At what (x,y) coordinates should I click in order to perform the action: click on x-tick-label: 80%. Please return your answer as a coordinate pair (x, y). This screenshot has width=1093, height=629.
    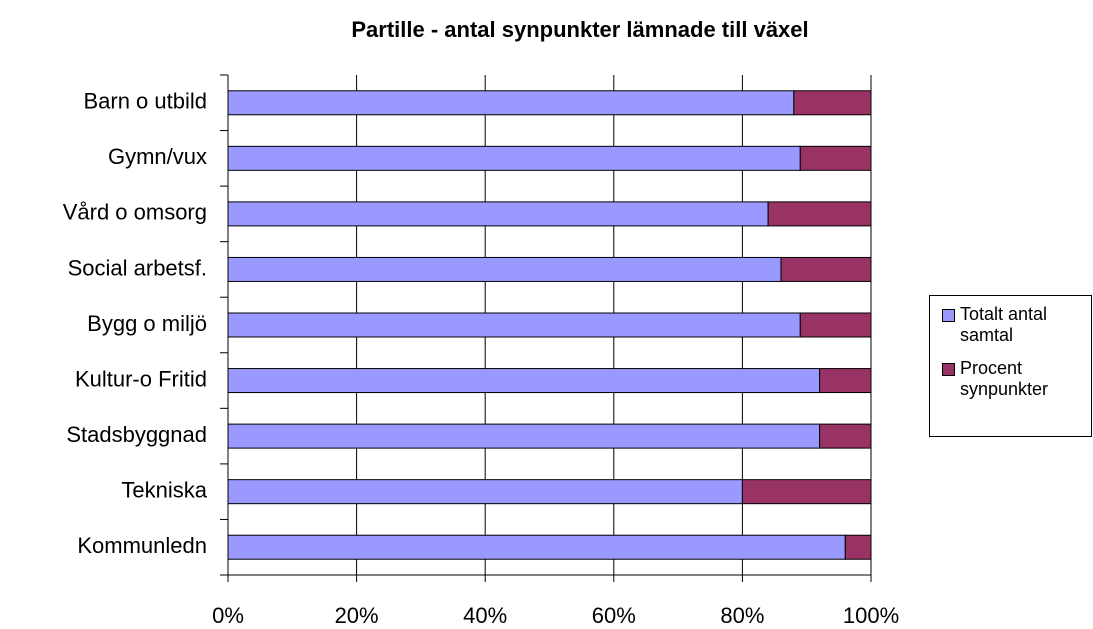
    Looking at the image, I should click on (742, 615).